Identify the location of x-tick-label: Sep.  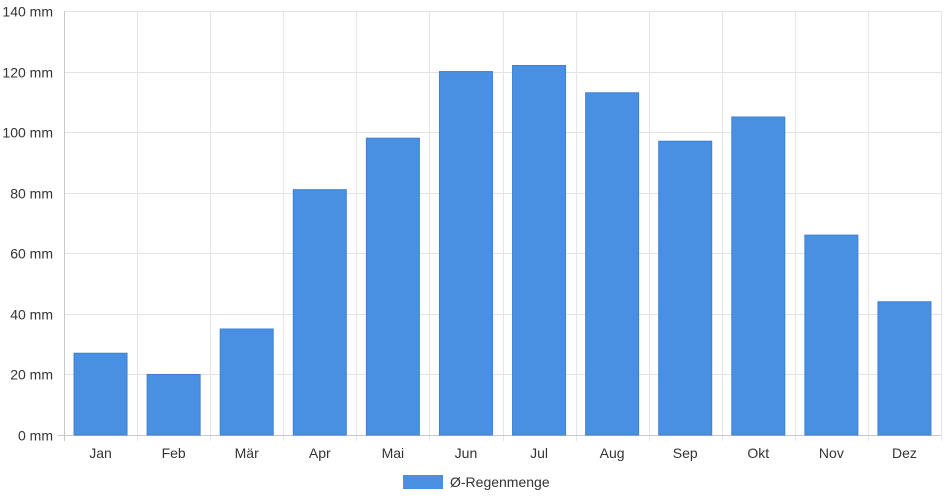
(685, 453).